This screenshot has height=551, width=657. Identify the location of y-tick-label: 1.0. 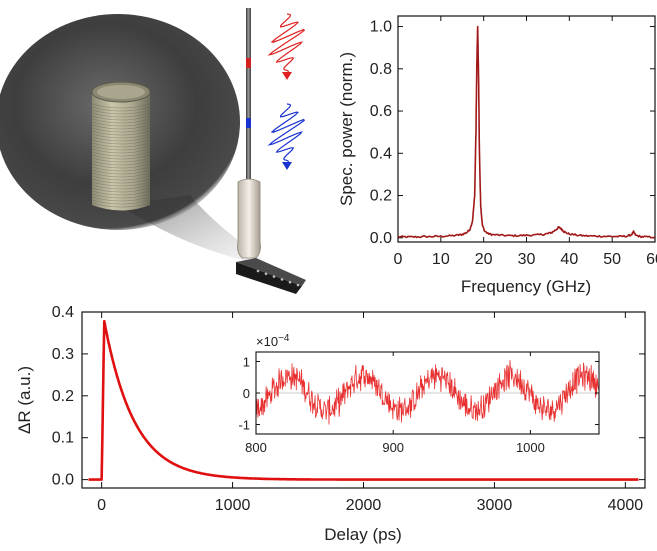
(381, 27).